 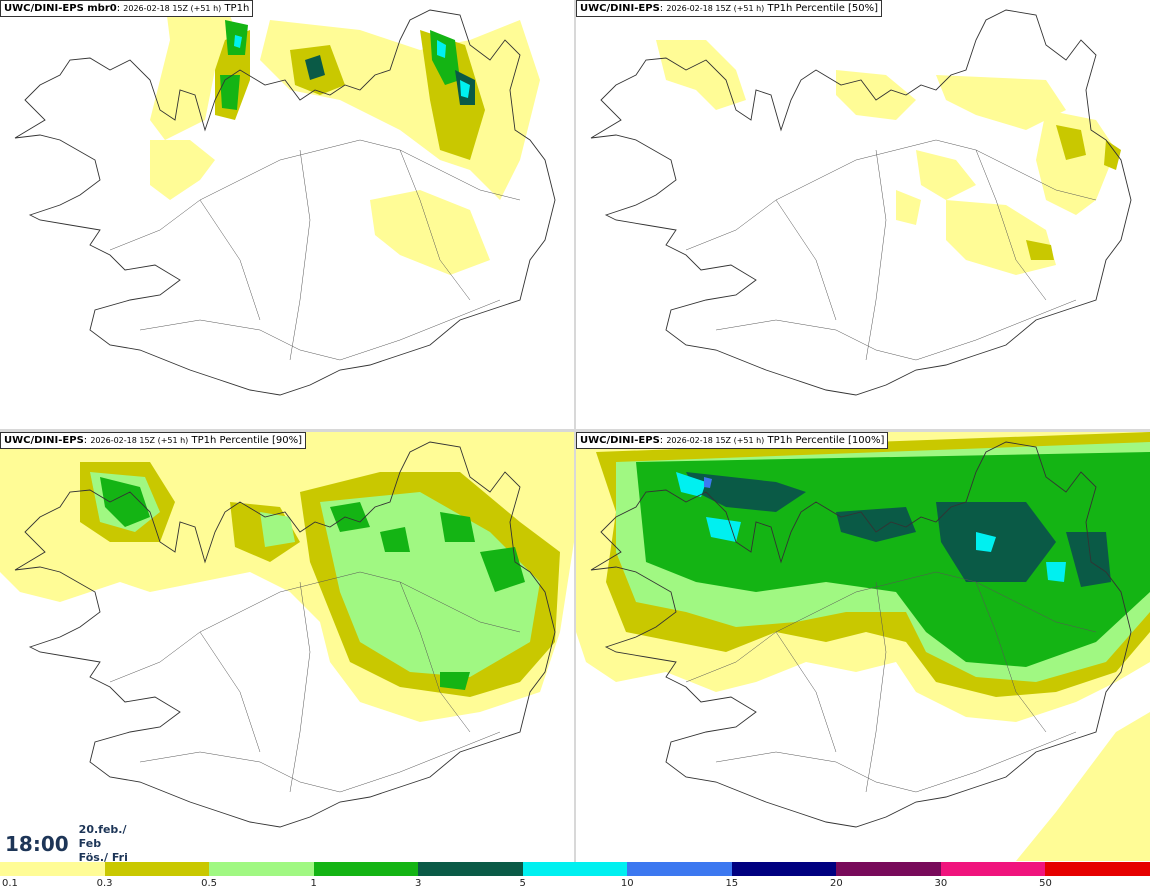 I want to click on legend-tick-label: 30, so click(x=941, y=883).